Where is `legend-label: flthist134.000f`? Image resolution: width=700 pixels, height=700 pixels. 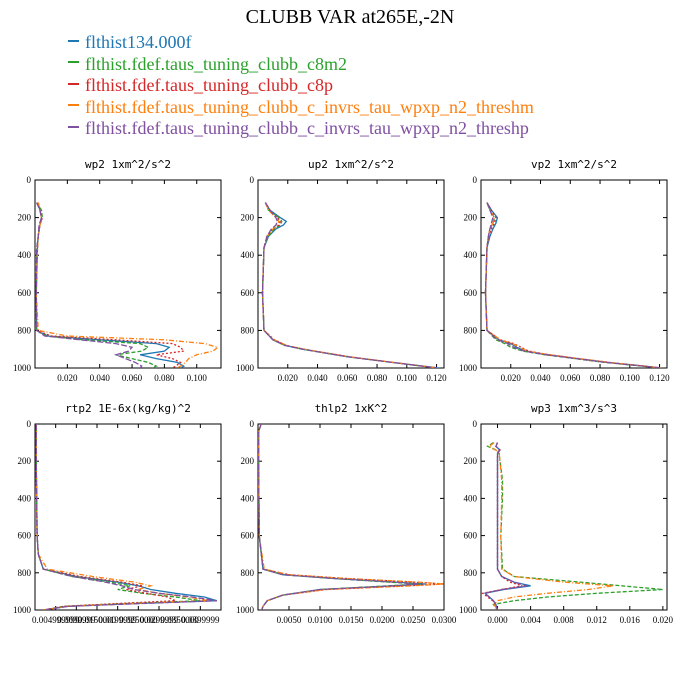
legend-label: flthist134.000f is located at coordinates (138, 42).